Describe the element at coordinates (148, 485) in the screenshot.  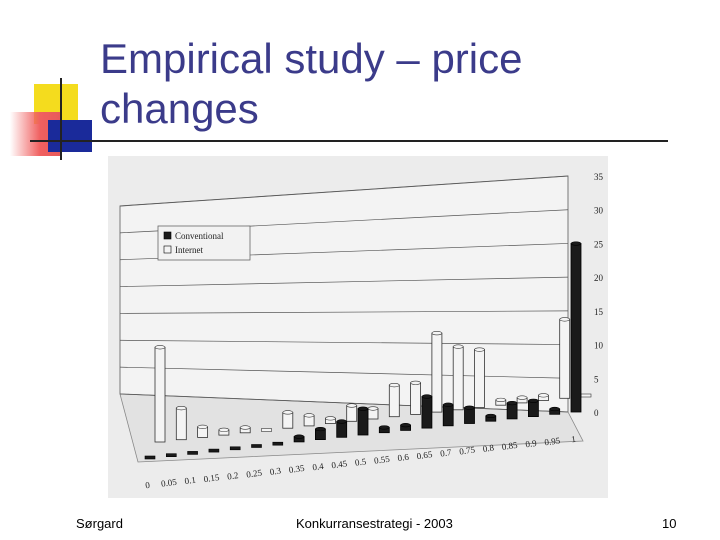
I see `x-tick-label: 0` at that location.